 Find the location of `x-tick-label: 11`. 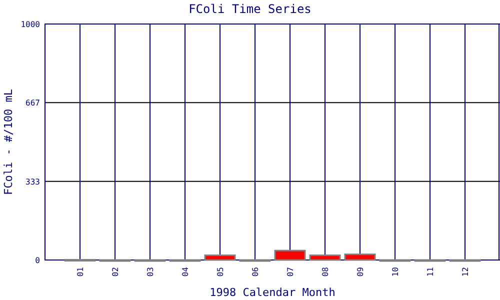

x-tick-label: 11 is located at coordinates (430, 271).